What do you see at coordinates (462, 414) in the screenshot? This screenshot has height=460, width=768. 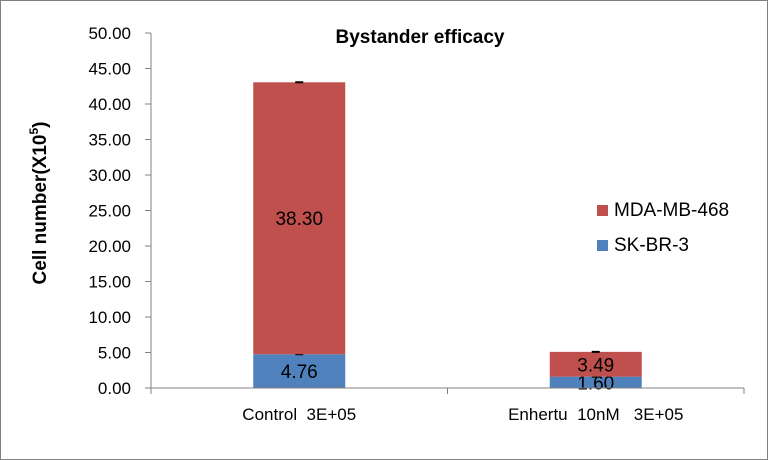 I see `x-axis-labels: Control 3E+05 Enhertu 10nM 3E+05` at bounding box center [462, 414].